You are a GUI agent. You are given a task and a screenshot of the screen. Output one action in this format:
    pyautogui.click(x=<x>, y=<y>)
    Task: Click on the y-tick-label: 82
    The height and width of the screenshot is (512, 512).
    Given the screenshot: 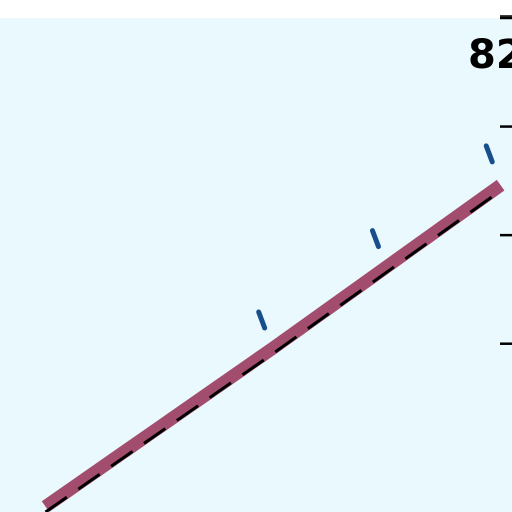 What is the action you would take?
    pyautogui.click(x=490, y=55)
    